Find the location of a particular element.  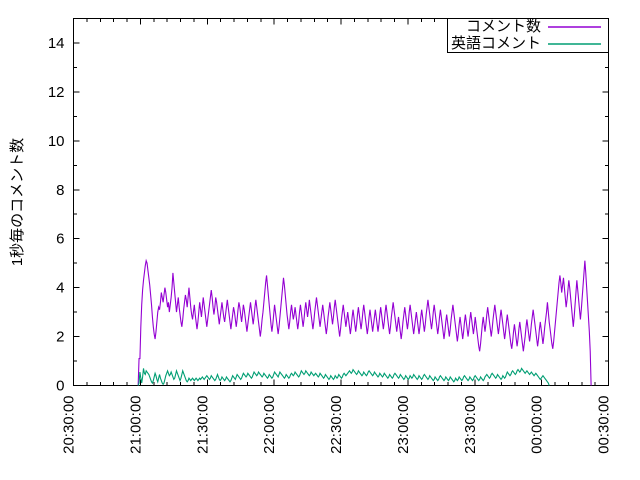

y-tick-label: 2 is located at coordinates (60, 337).